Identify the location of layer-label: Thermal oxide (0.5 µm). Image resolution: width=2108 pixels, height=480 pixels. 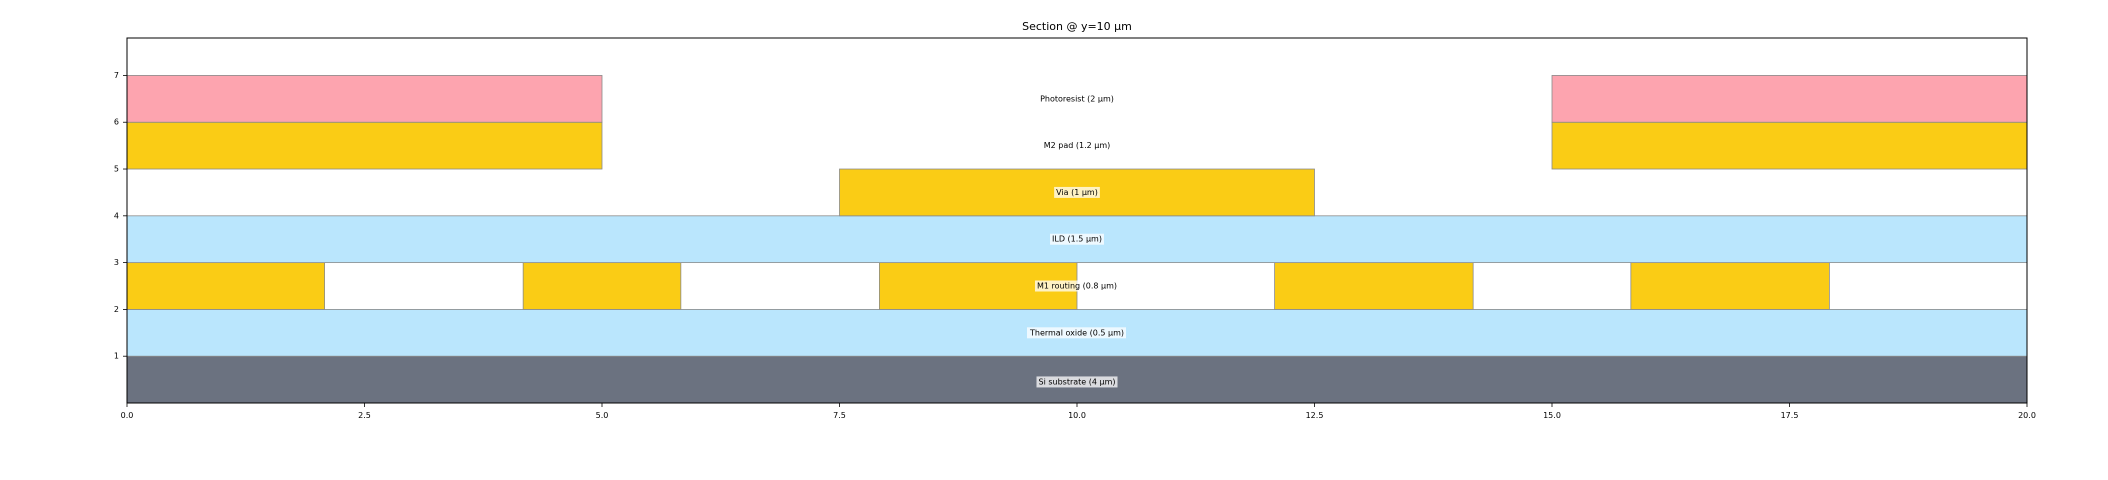
(1076, 332).